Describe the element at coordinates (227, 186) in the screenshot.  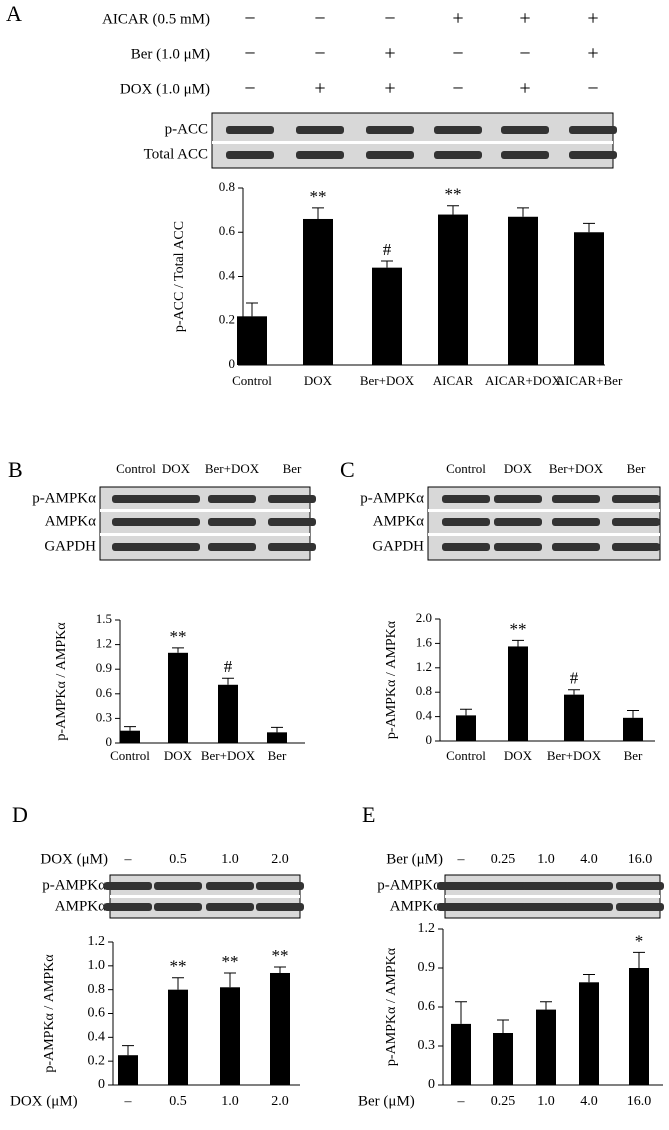
I see `y-tick-label: 0.8` at that location.